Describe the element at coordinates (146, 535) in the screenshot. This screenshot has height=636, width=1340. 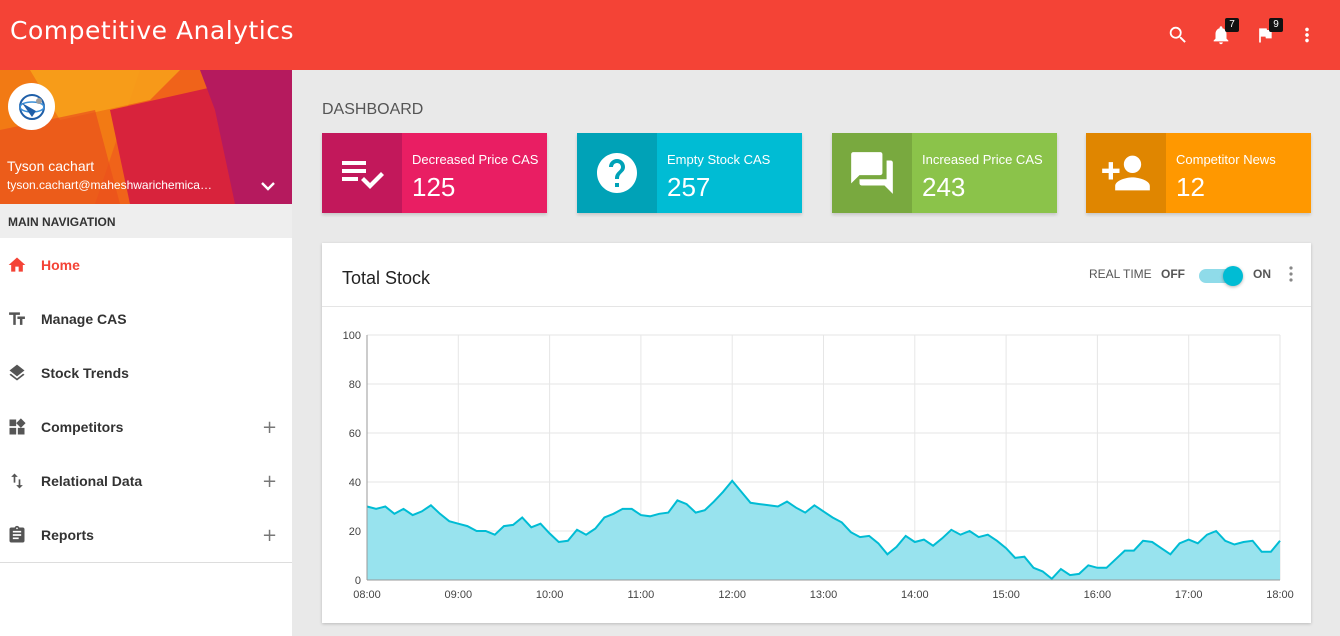
I see `sidebar-item-reports: Reports +` at that location.